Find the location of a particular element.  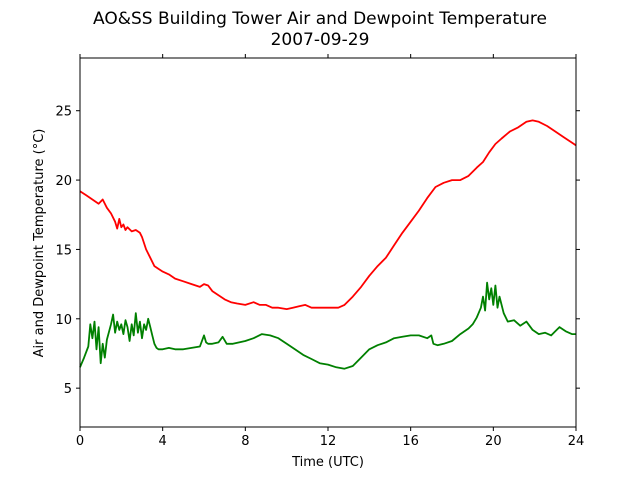

y-tick-label-5: 5 is located at coordinates (68, 389).